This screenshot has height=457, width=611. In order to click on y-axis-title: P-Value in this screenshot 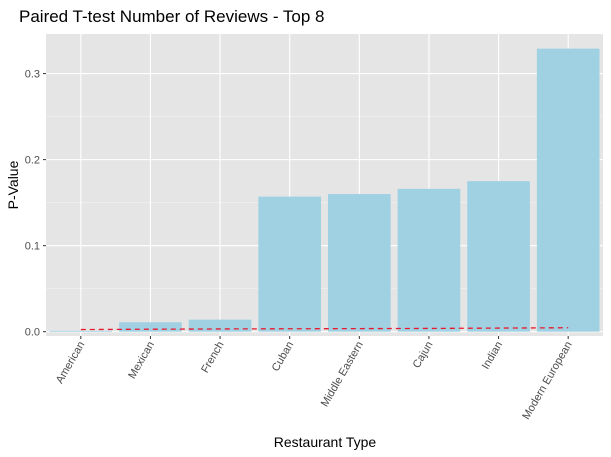, I will do `click(13, 184)`.